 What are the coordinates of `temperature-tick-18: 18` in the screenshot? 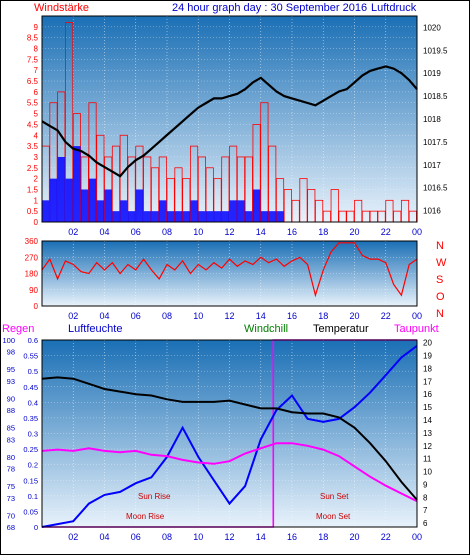 It's located at (427, 368).